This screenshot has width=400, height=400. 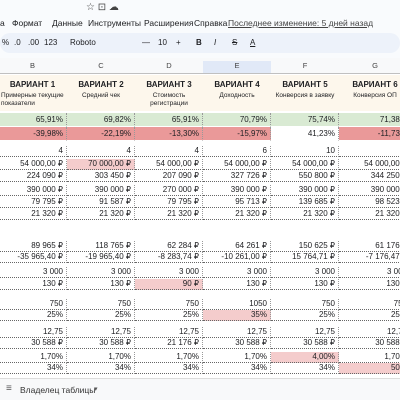 I want to click on toolbar-item: S, so click(x=235, y=42).